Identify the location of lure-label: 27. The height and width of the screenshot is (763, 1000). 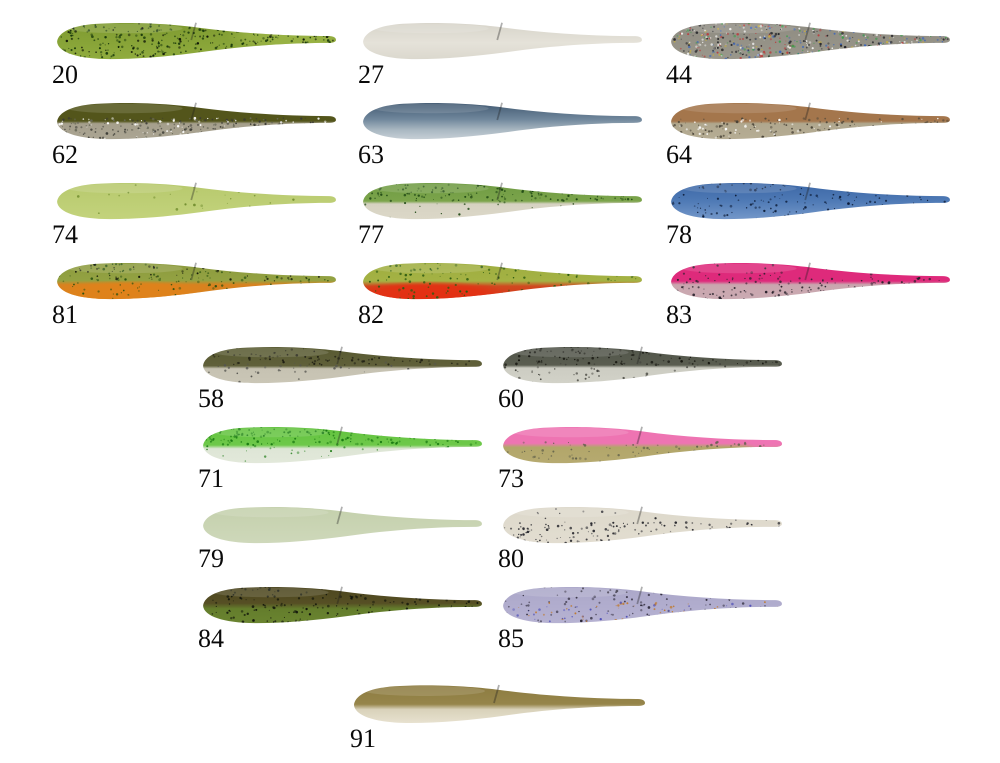
(371, 74).